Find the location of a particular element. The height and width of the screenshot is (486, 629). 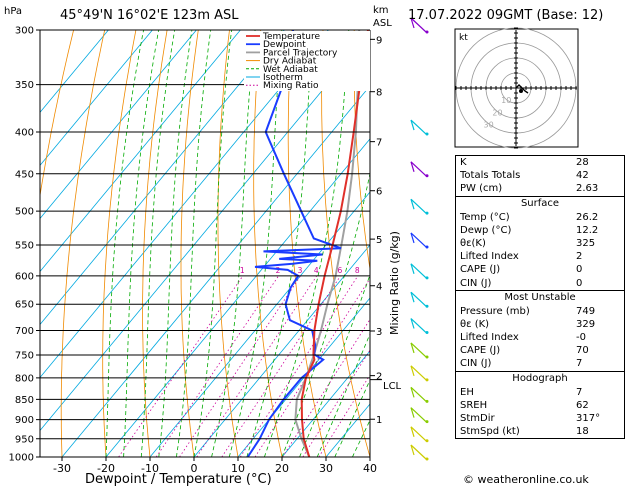

temperature-tick-label: -30 is located at coordinates (62, 468).